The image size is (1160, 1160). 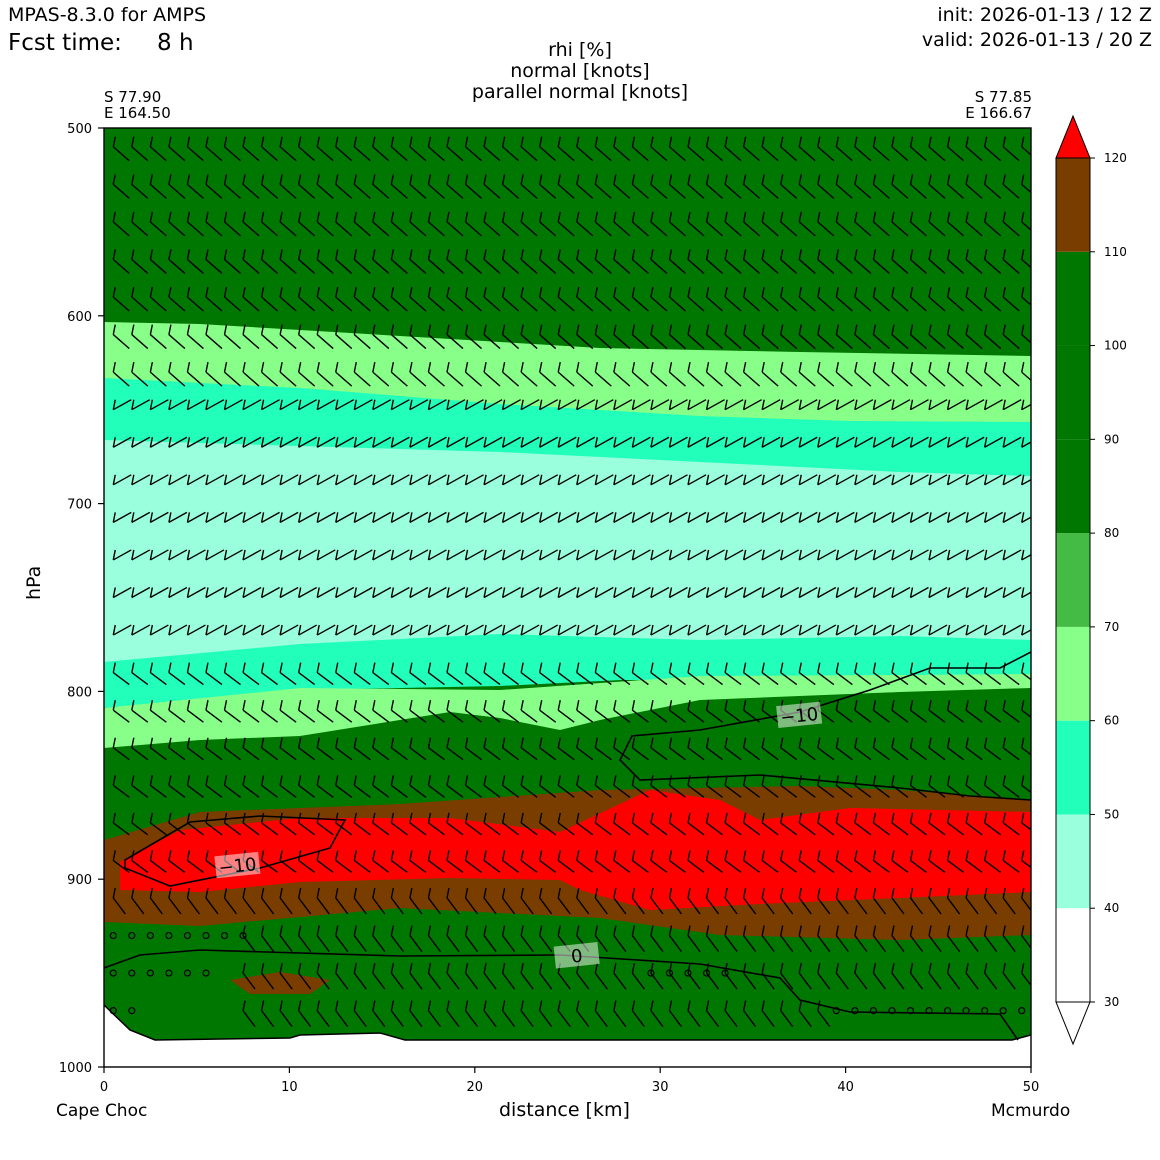 I want to click on x-tick-label: 30, so click(x=660, y=1087).